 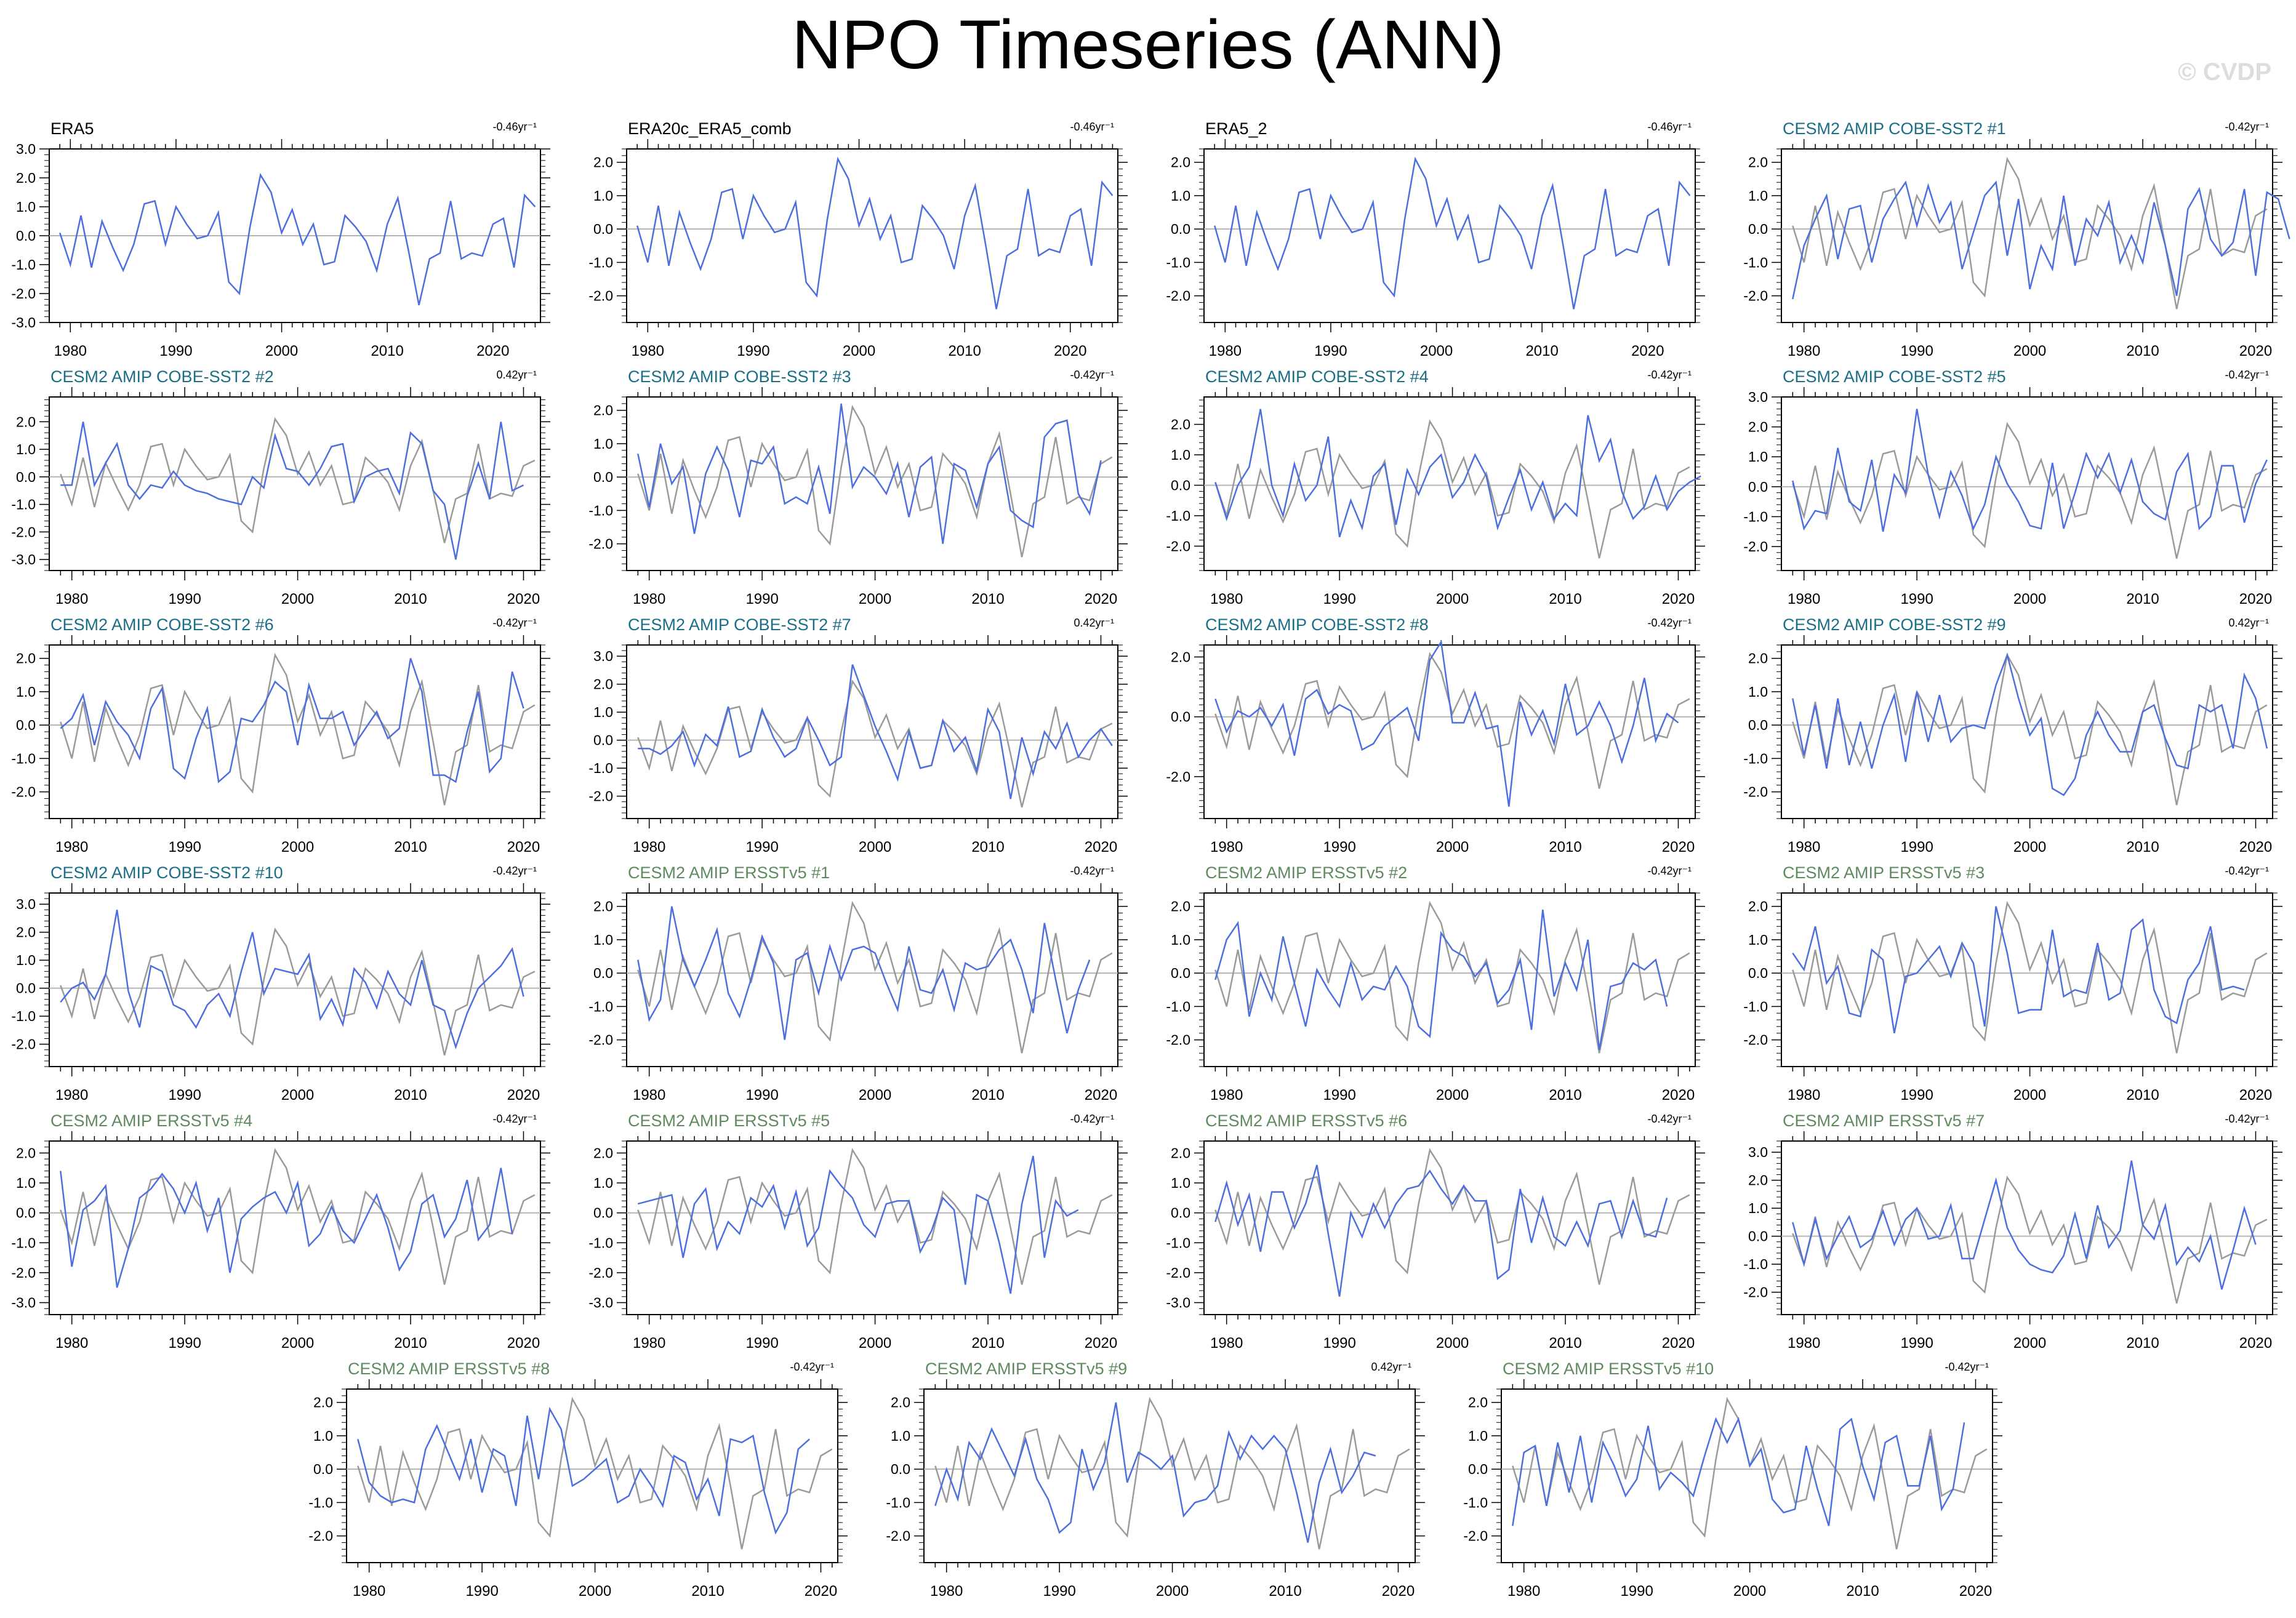 I want to click on panel-title: CESM2 AMIP ERSSTv5 #1, so click(x=729, y=872).